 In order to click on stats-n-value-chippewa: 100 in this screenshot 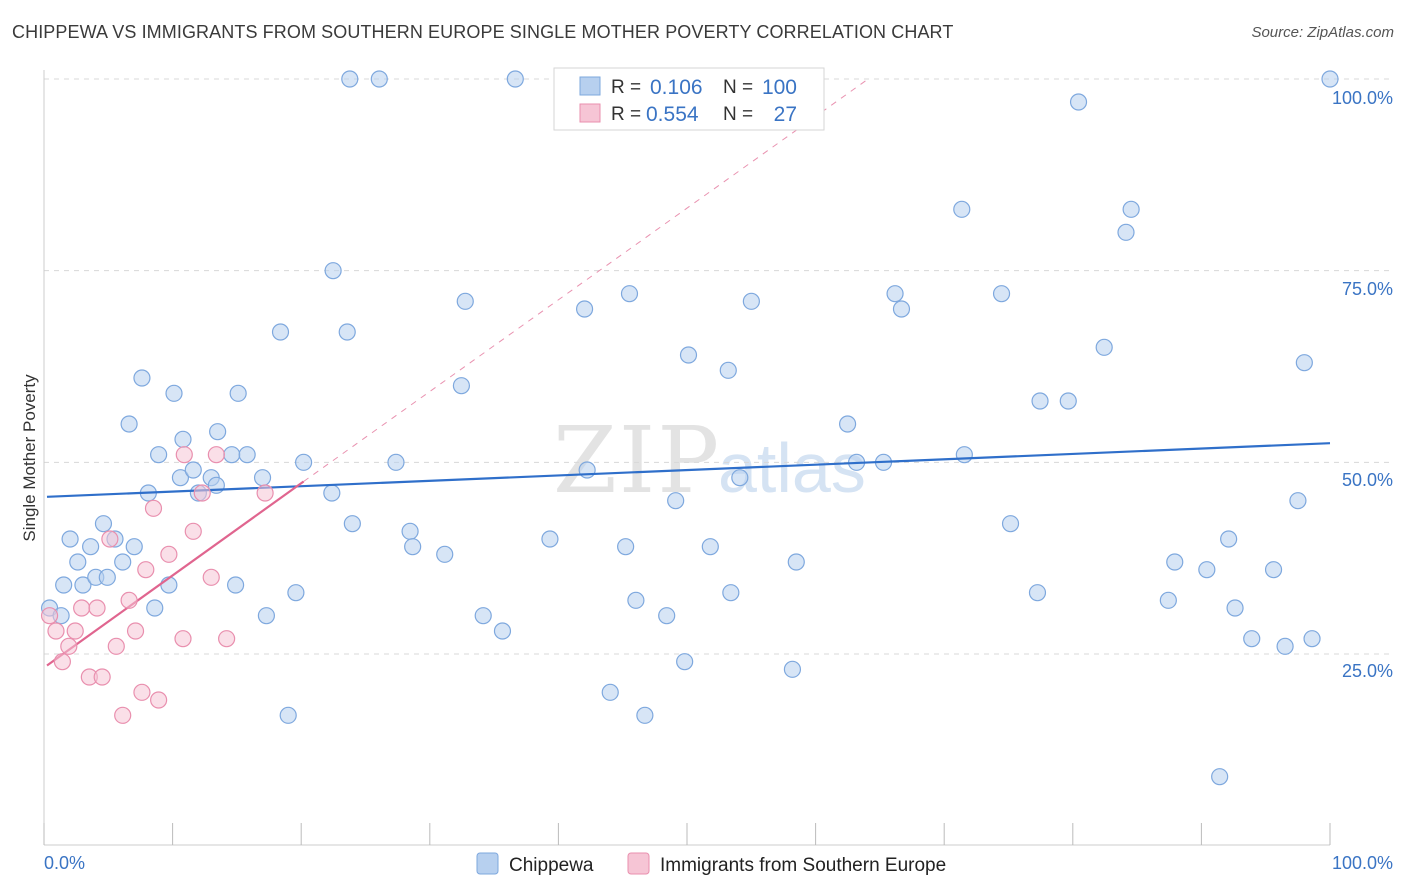, I will do `click(779, 87)`.